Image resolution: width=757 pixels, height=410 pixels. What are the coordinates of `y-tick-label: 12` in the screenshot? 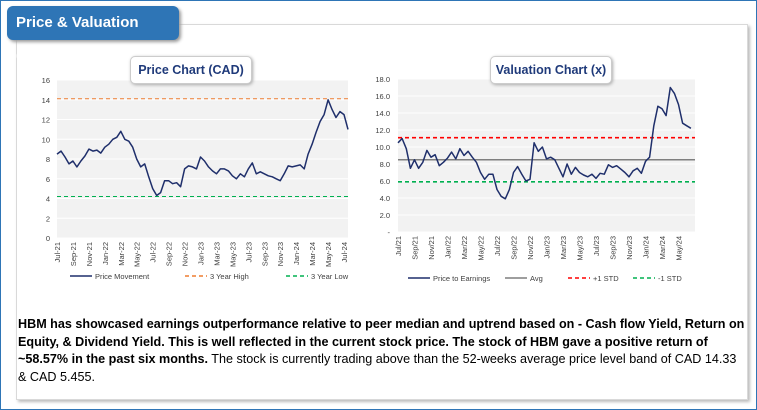 It's located at (46, 120).